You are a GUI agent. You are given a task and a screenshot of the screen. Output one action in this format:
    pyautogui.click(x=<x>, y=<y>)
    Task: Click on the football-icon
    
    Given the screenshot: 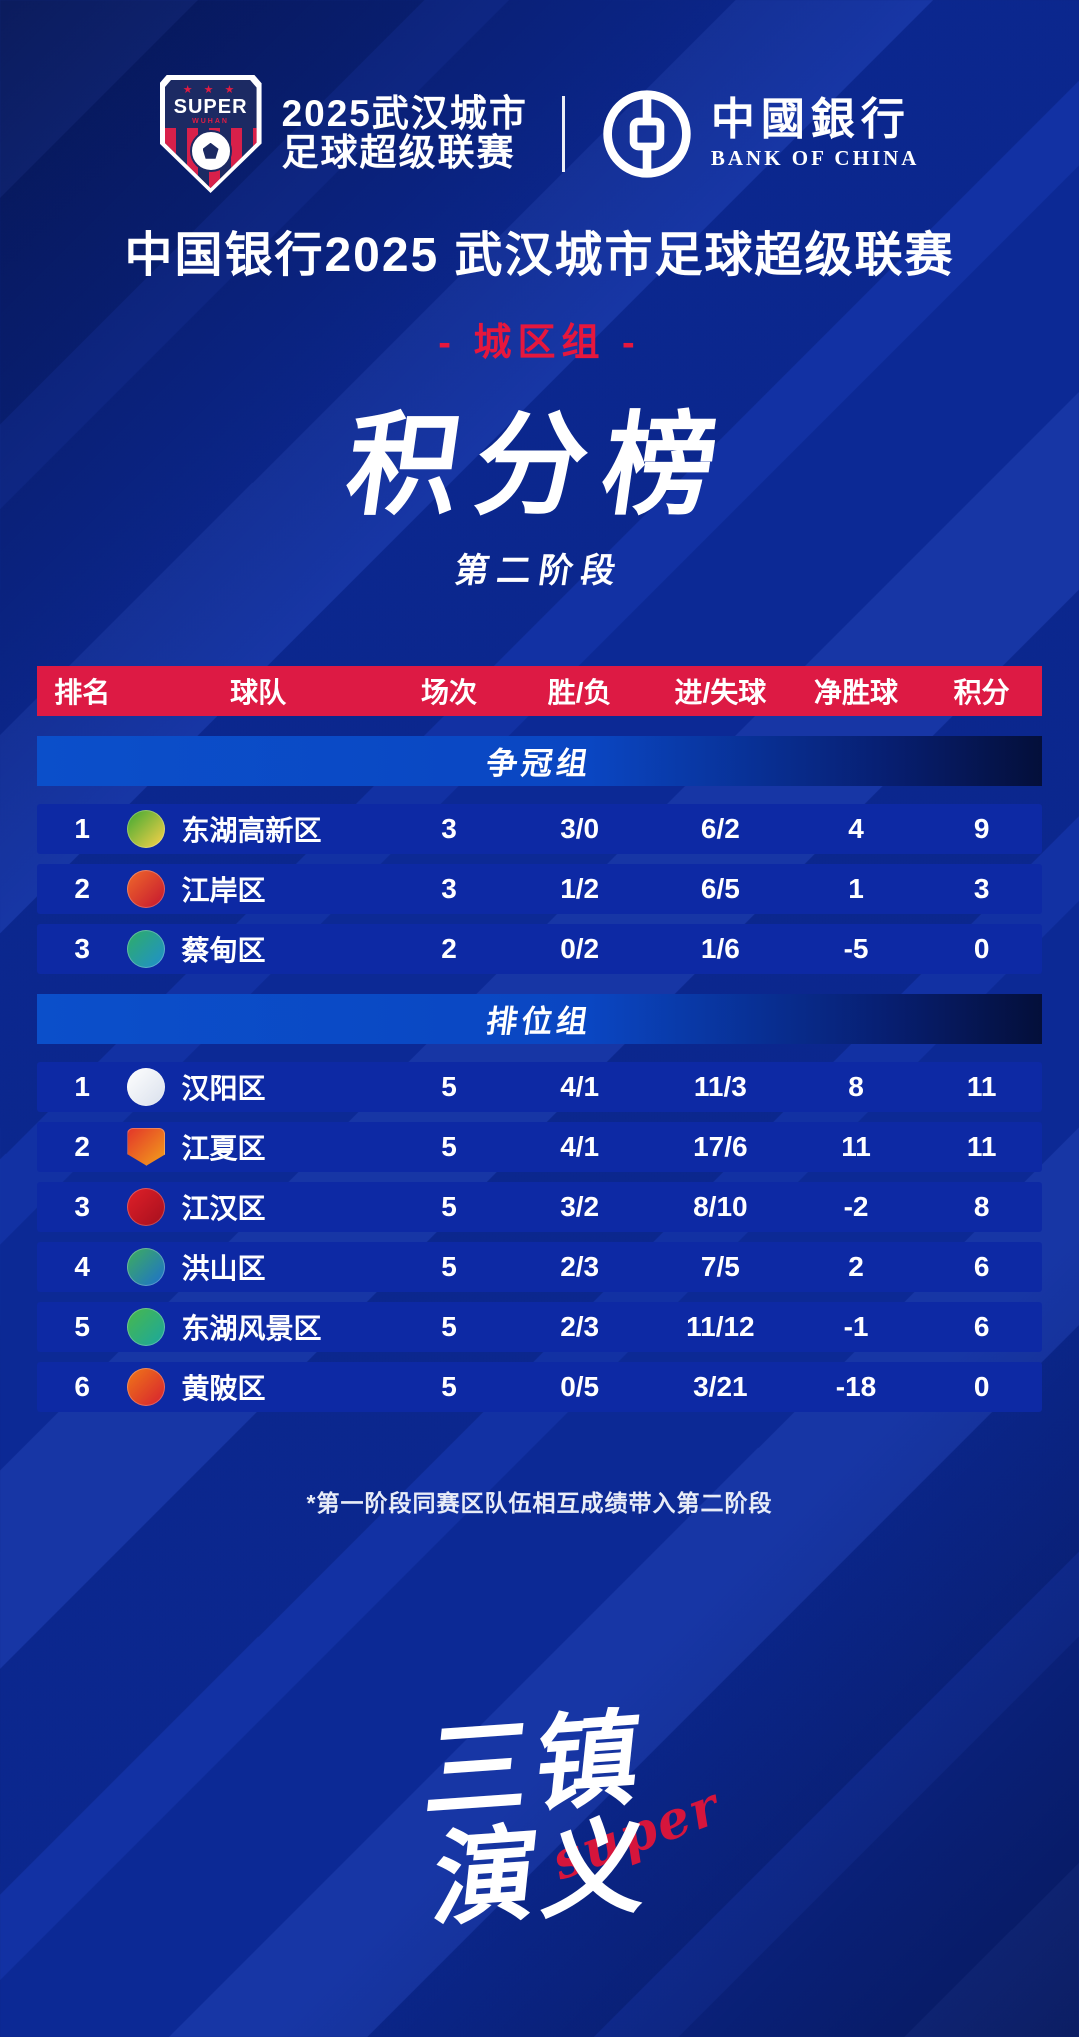 What is the action you would take?
    pyautogui.click(x=210, y=150)
    